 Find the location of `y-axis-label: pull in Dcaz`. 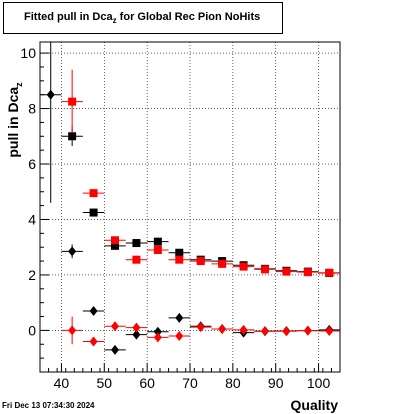

y-axis-label: pull in Dcaz is located at coordinates (14, 120).